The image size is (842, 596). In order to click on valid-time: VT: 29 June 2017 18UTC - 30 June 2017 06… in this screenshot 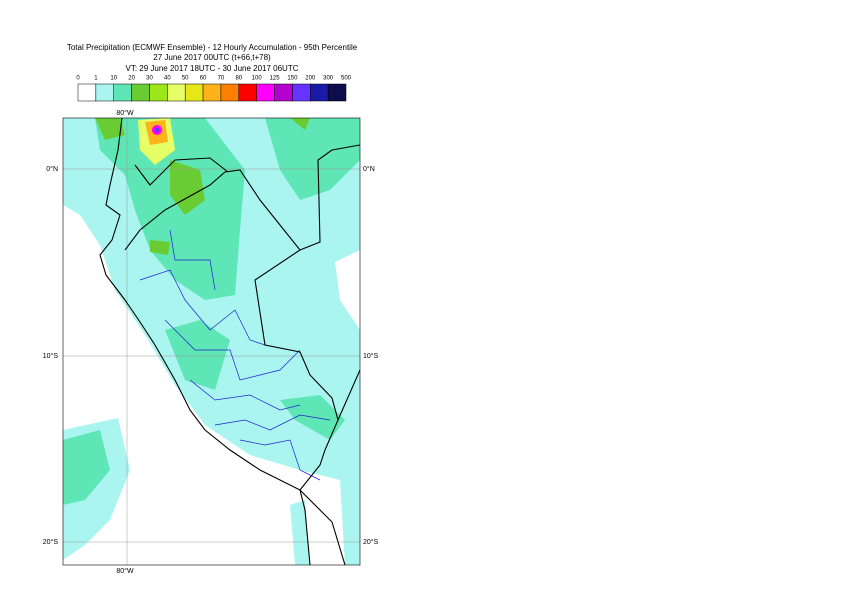, I will do `click(212, 68)`.